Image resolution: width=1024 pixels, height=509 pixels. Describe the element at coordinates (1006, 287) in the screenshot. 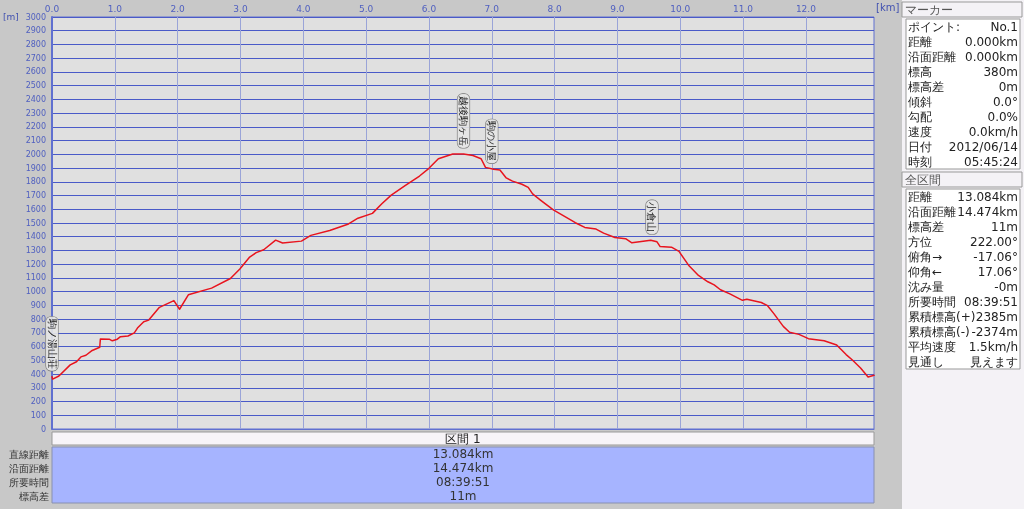

I see `text: -0m` at that location.